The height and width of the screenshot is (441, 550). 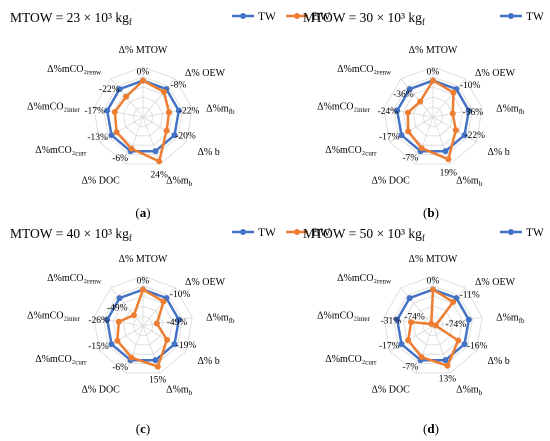 I want to click on data-label: -49%, so click(x=177, y=323).